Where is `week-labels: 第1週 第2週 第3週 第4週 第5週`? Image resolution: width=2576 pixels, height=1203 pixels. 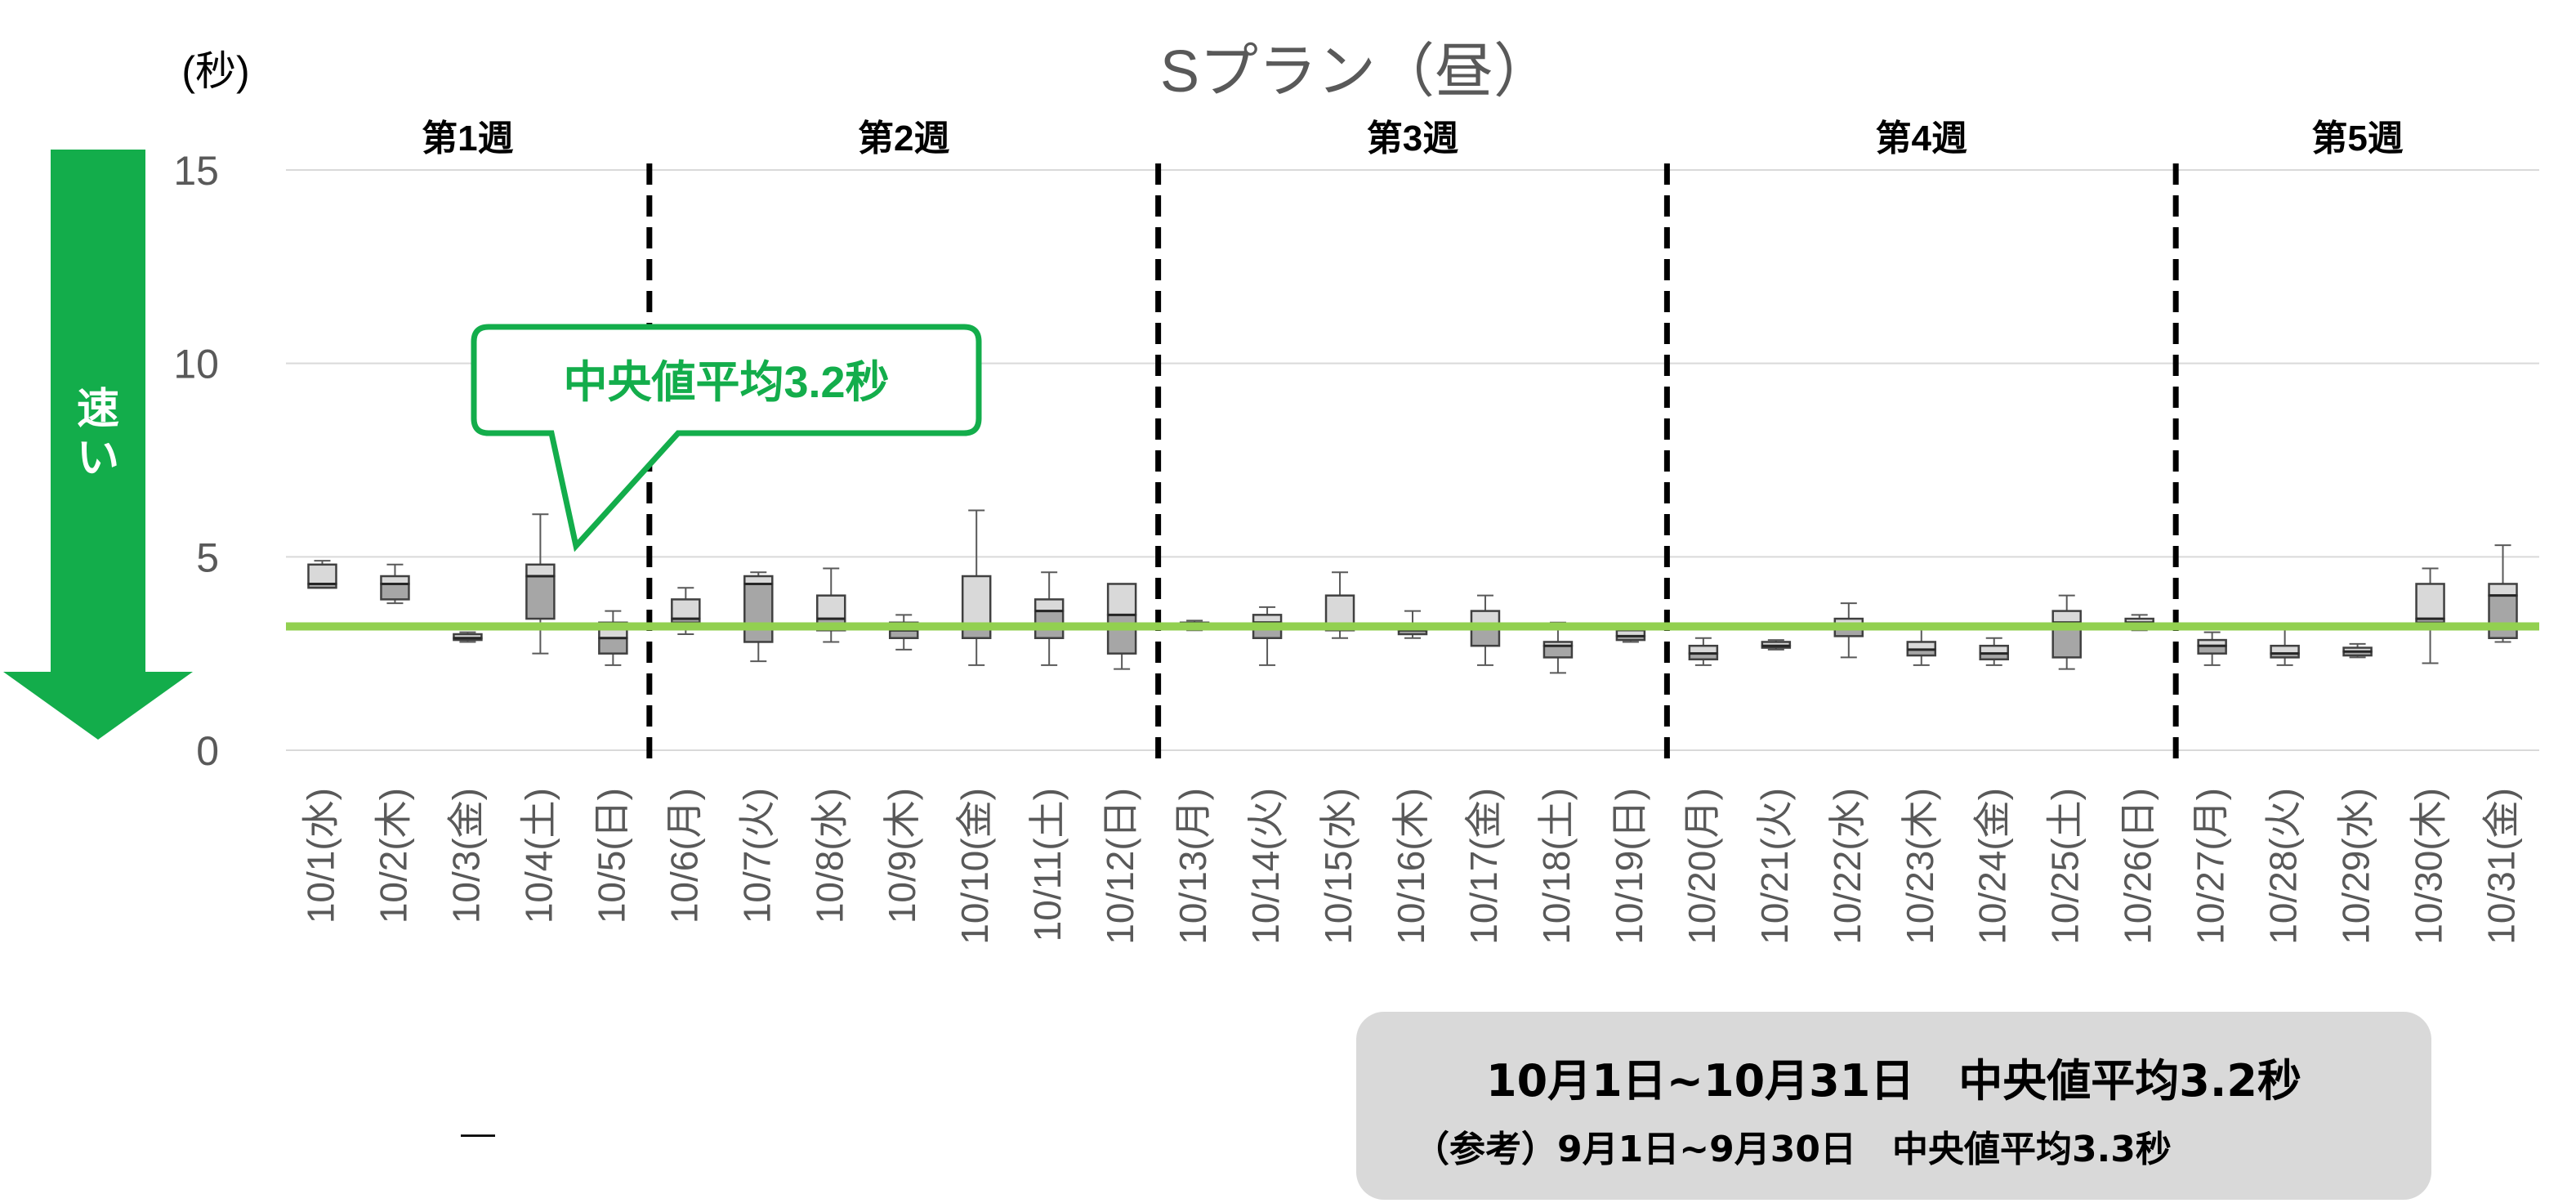
week-labels: 第1週 第2週 第3週 第4週 第5週 is located at coordinates (1413, 139).